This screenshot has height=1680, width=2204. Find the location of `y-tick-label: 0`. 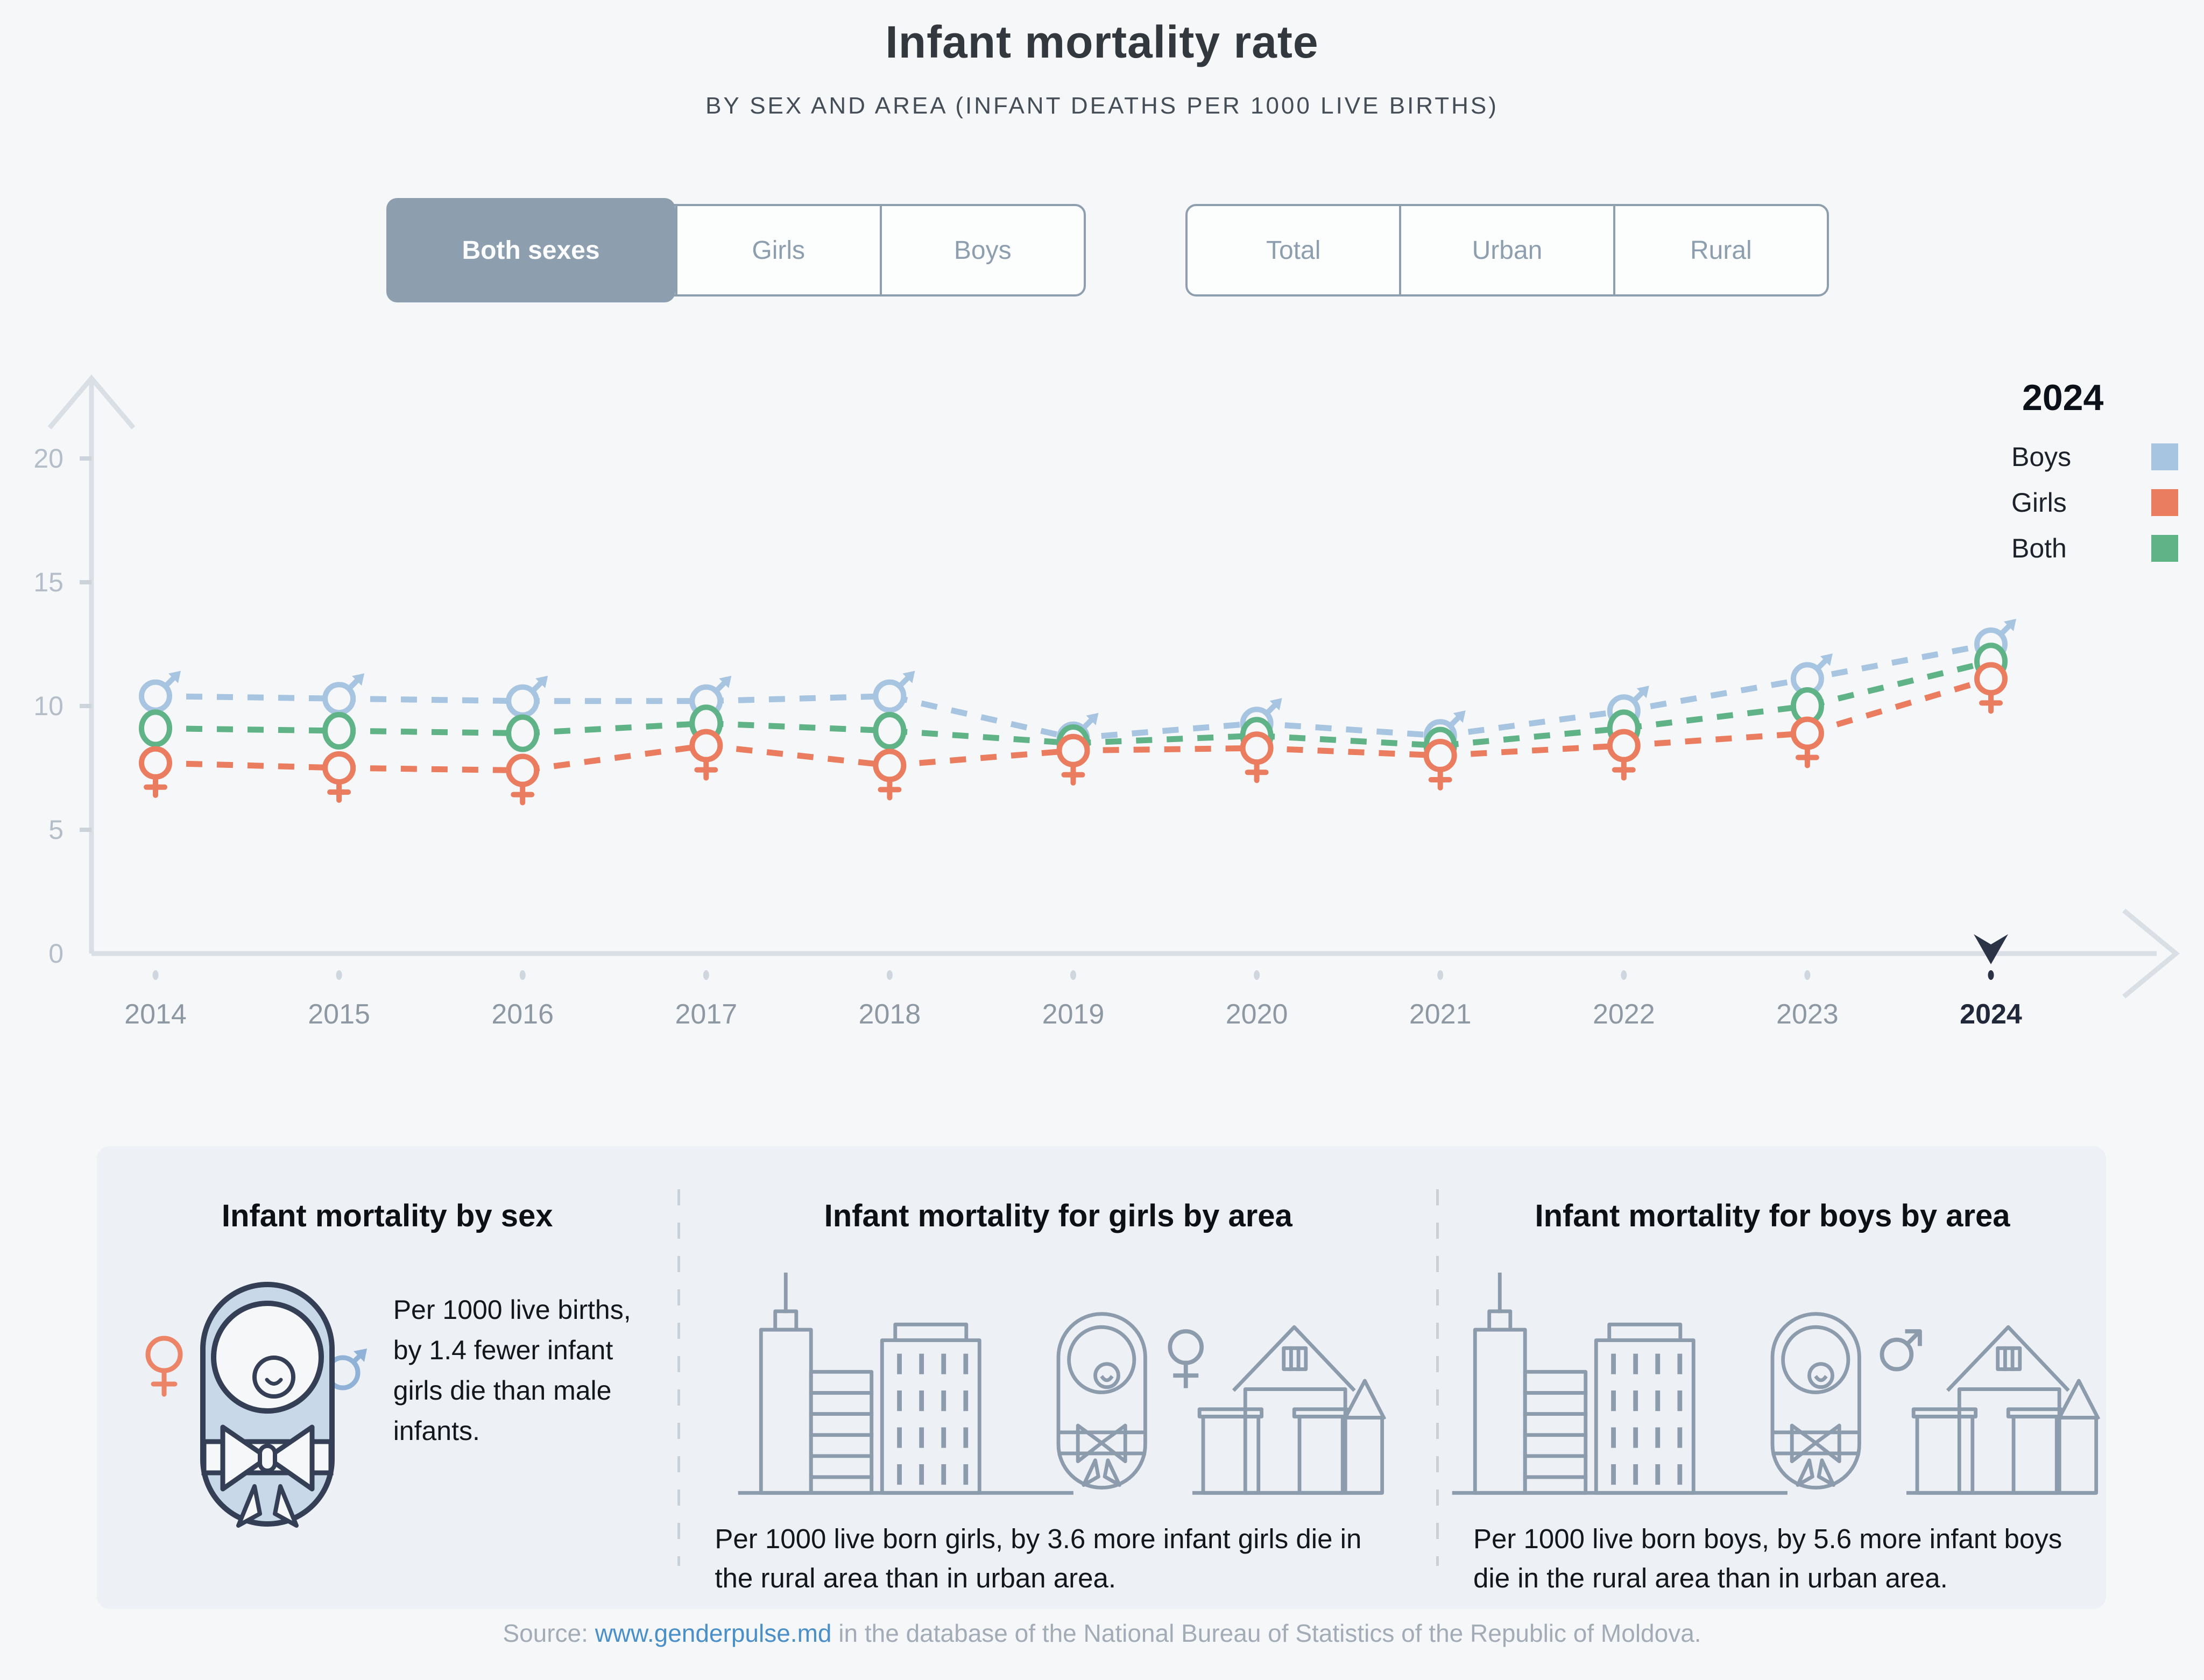

y-tick-label: 0 is located at coordinates (55, 953).